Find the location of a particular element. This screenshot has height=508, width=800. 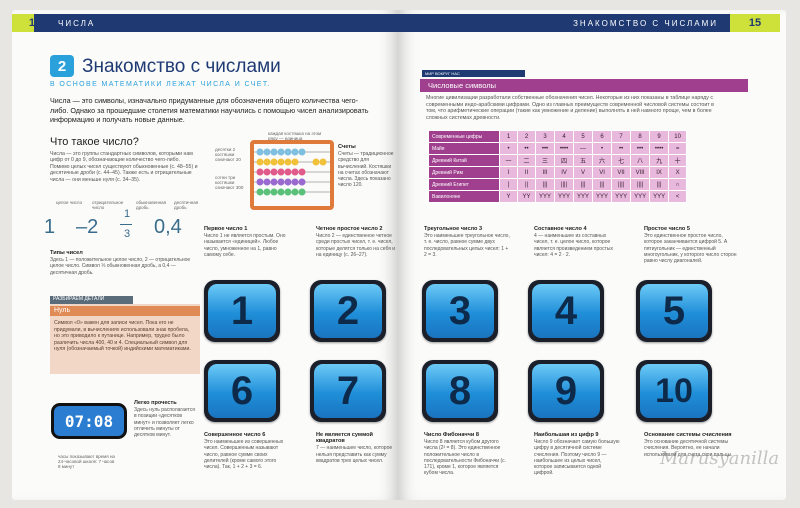

table-cell: 七 is located at coordinates (621, 160).